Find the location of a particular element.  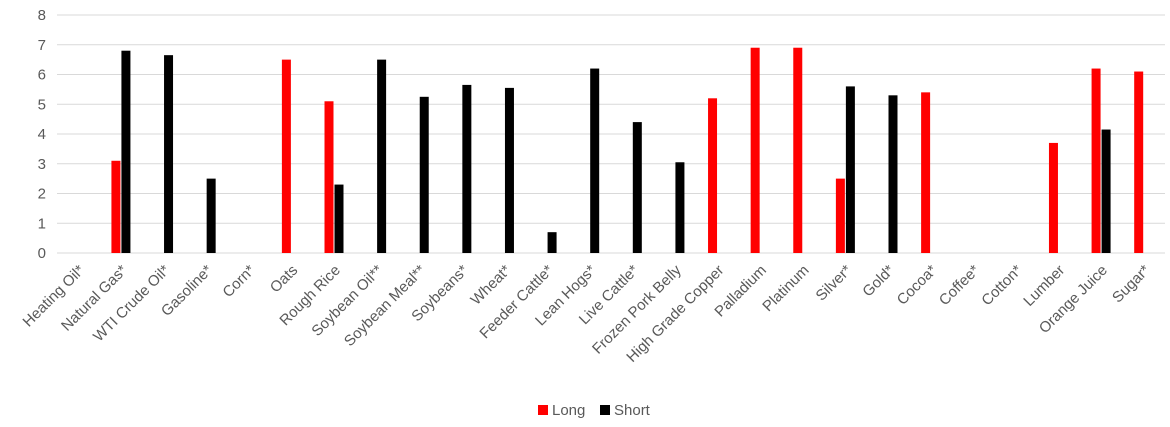

x-category-label: Cotton* is located at coordinates (1002, 286).